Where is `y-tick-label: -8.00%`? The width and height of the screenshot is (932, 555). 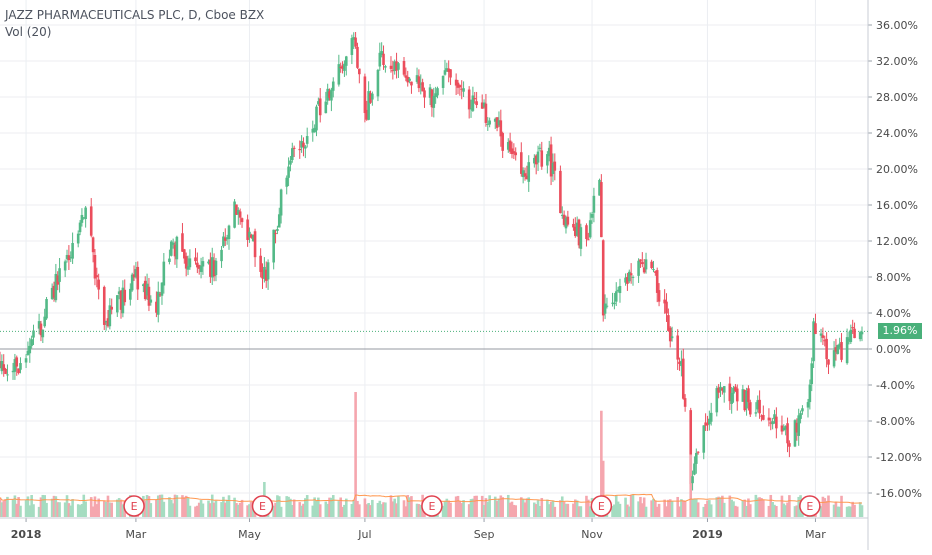 y-tick-label: -8.00% is located at coordinates (895, 421).